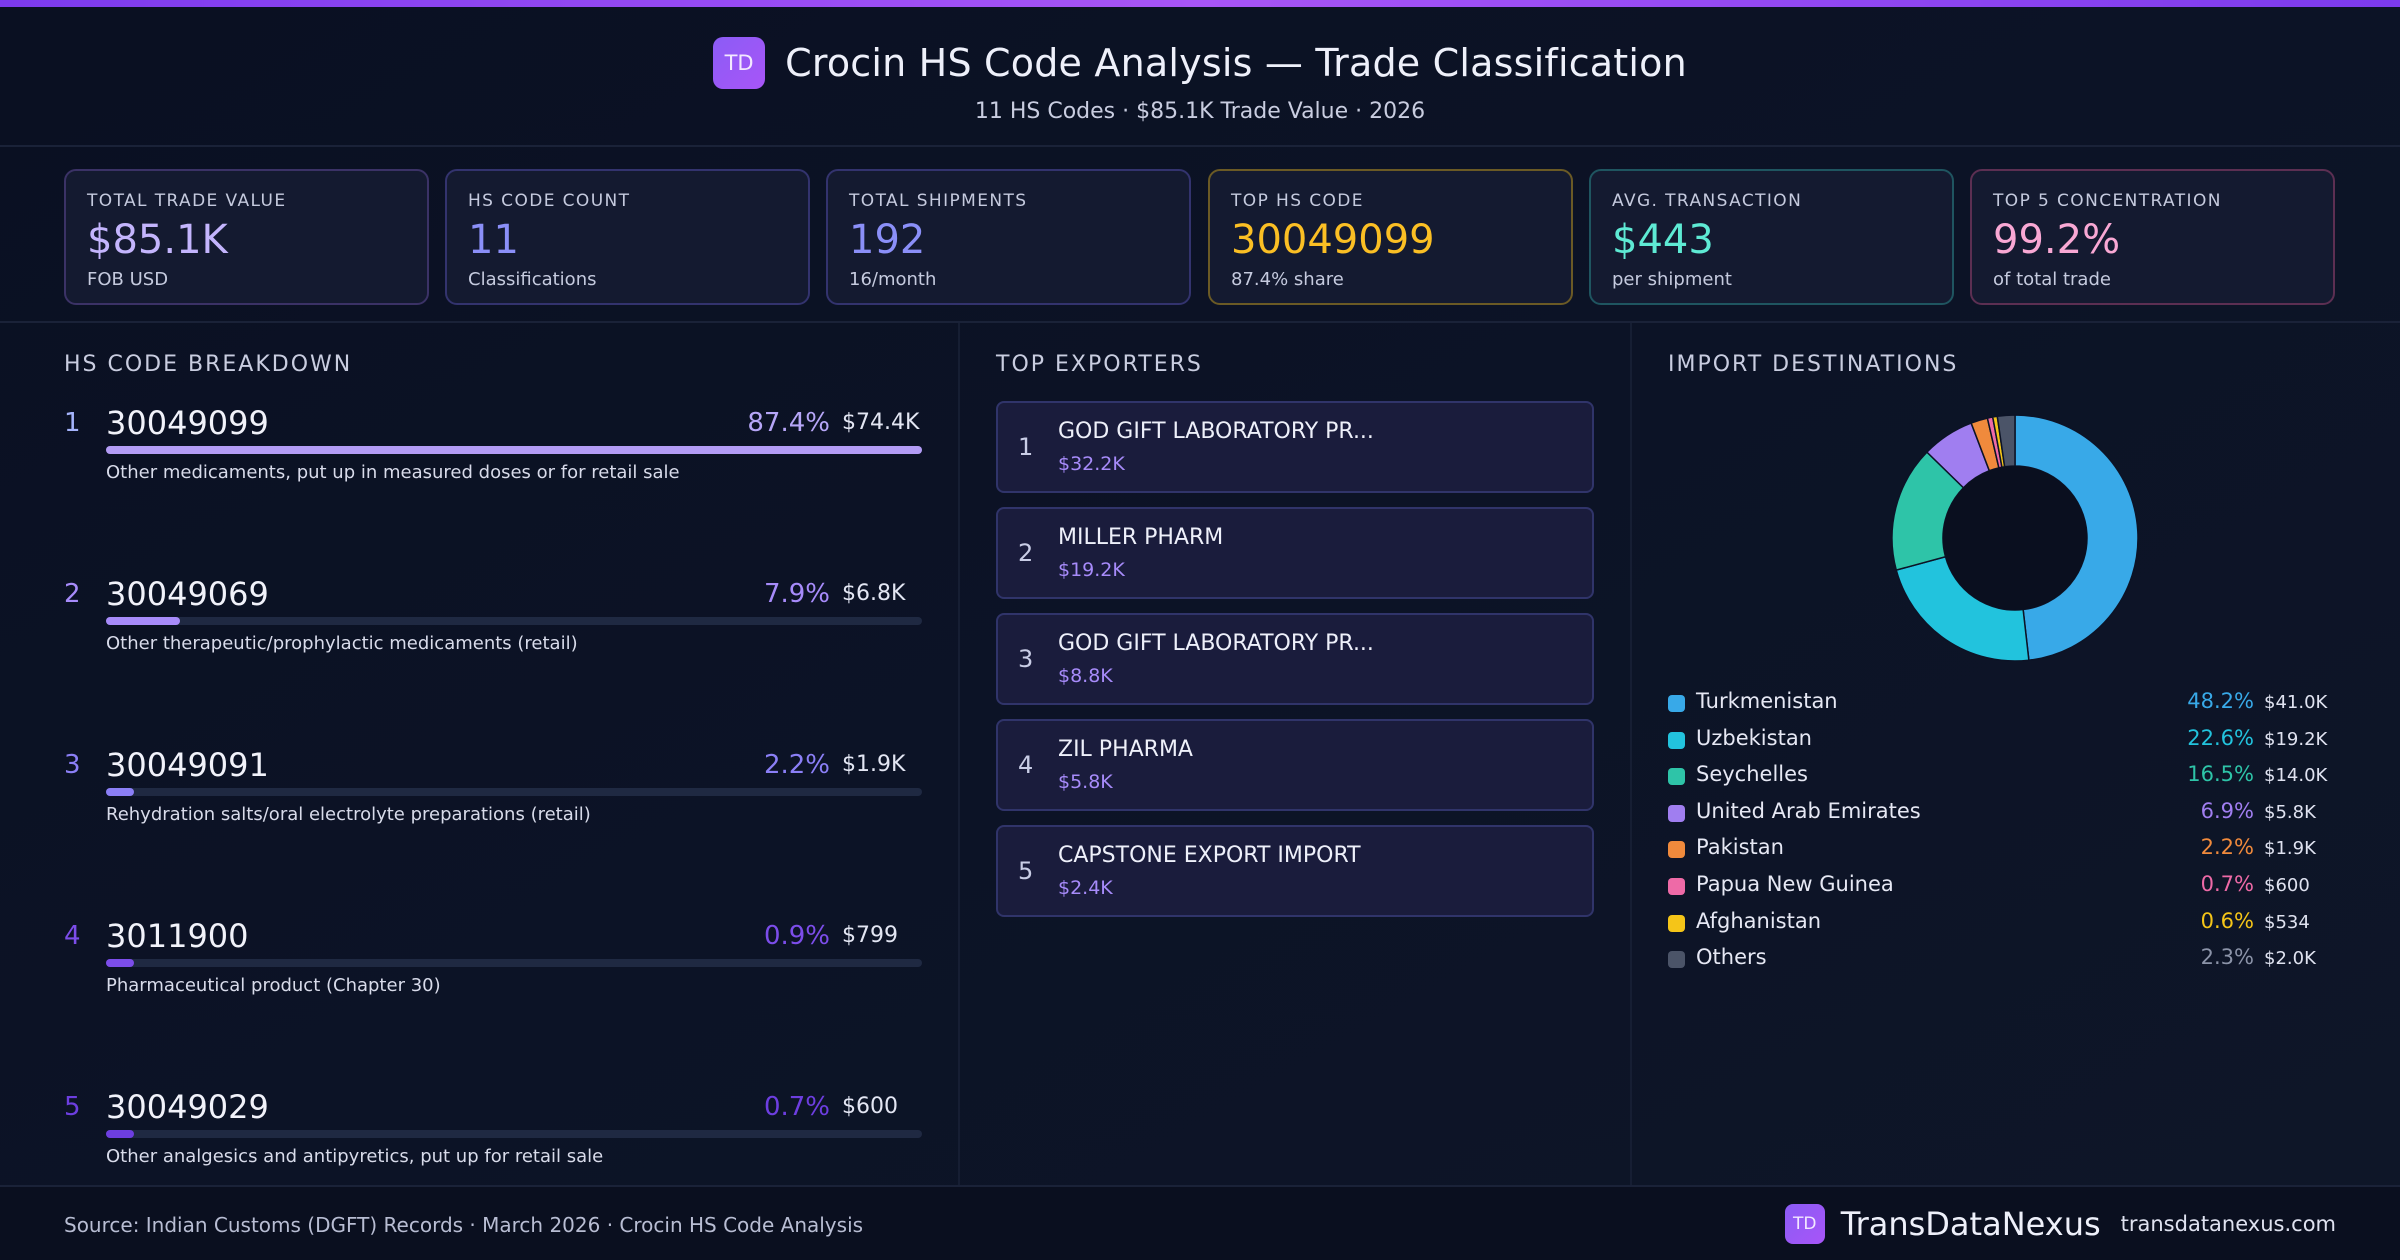  Describe the element at coordinates (1804, 1224) in the screenshot. I see `footer-logo-badge: TD` at that location.